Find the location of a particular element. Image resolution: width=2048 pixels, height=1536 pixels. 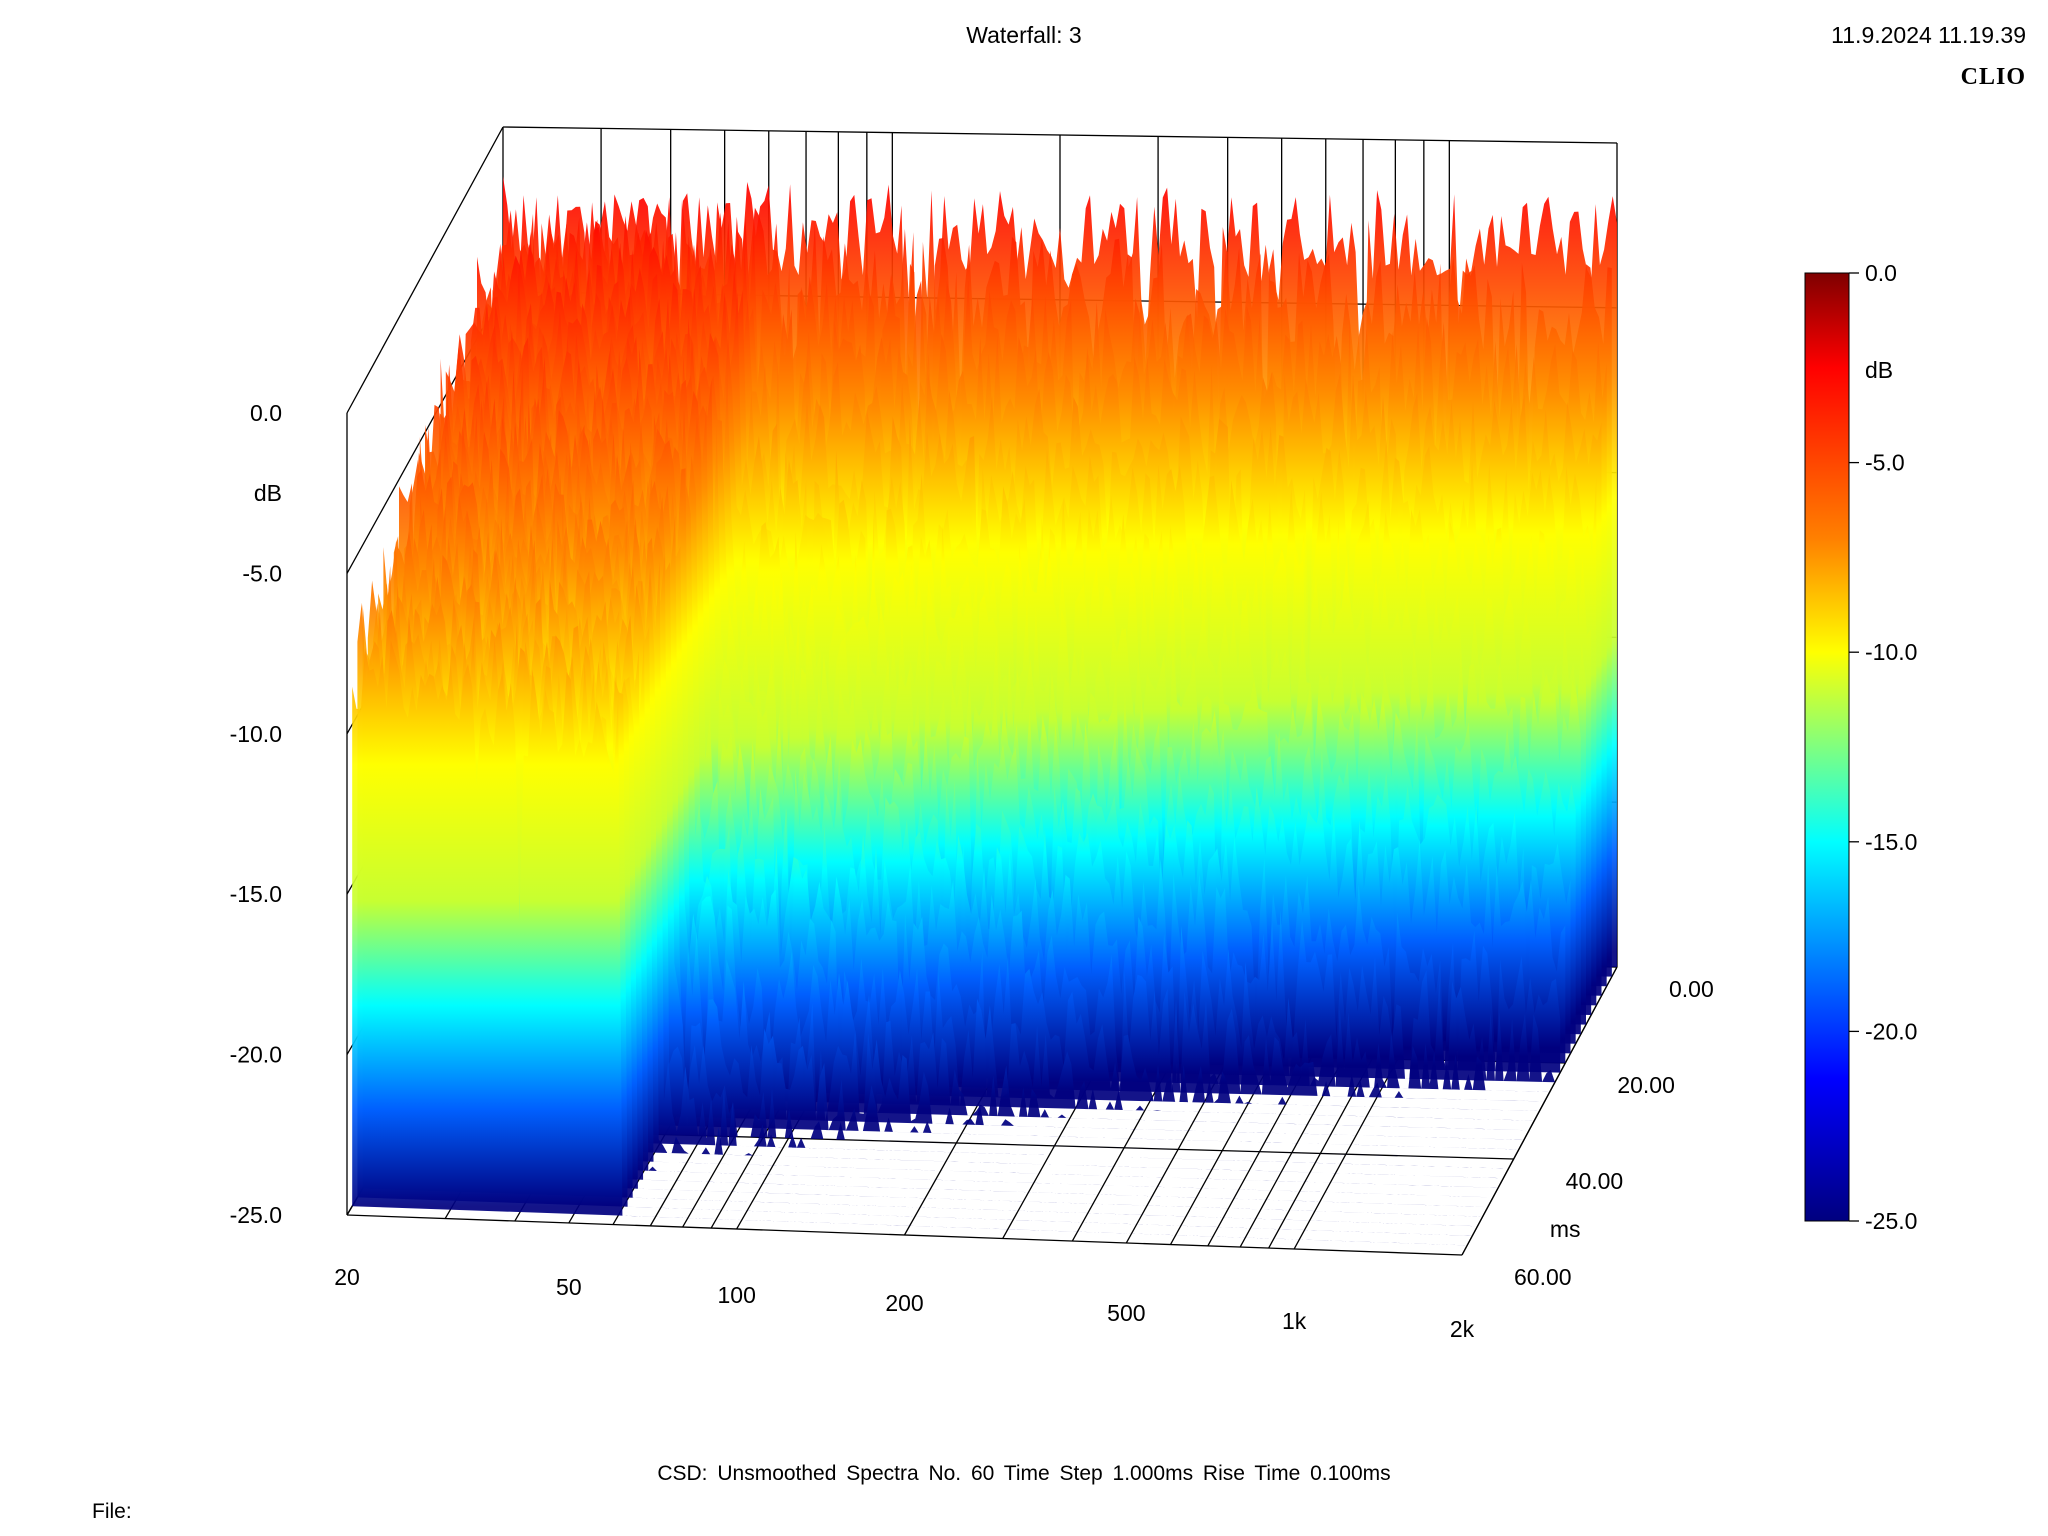

colorbar-tick-label: -20.0 is located at coordinates (1891, 1031).